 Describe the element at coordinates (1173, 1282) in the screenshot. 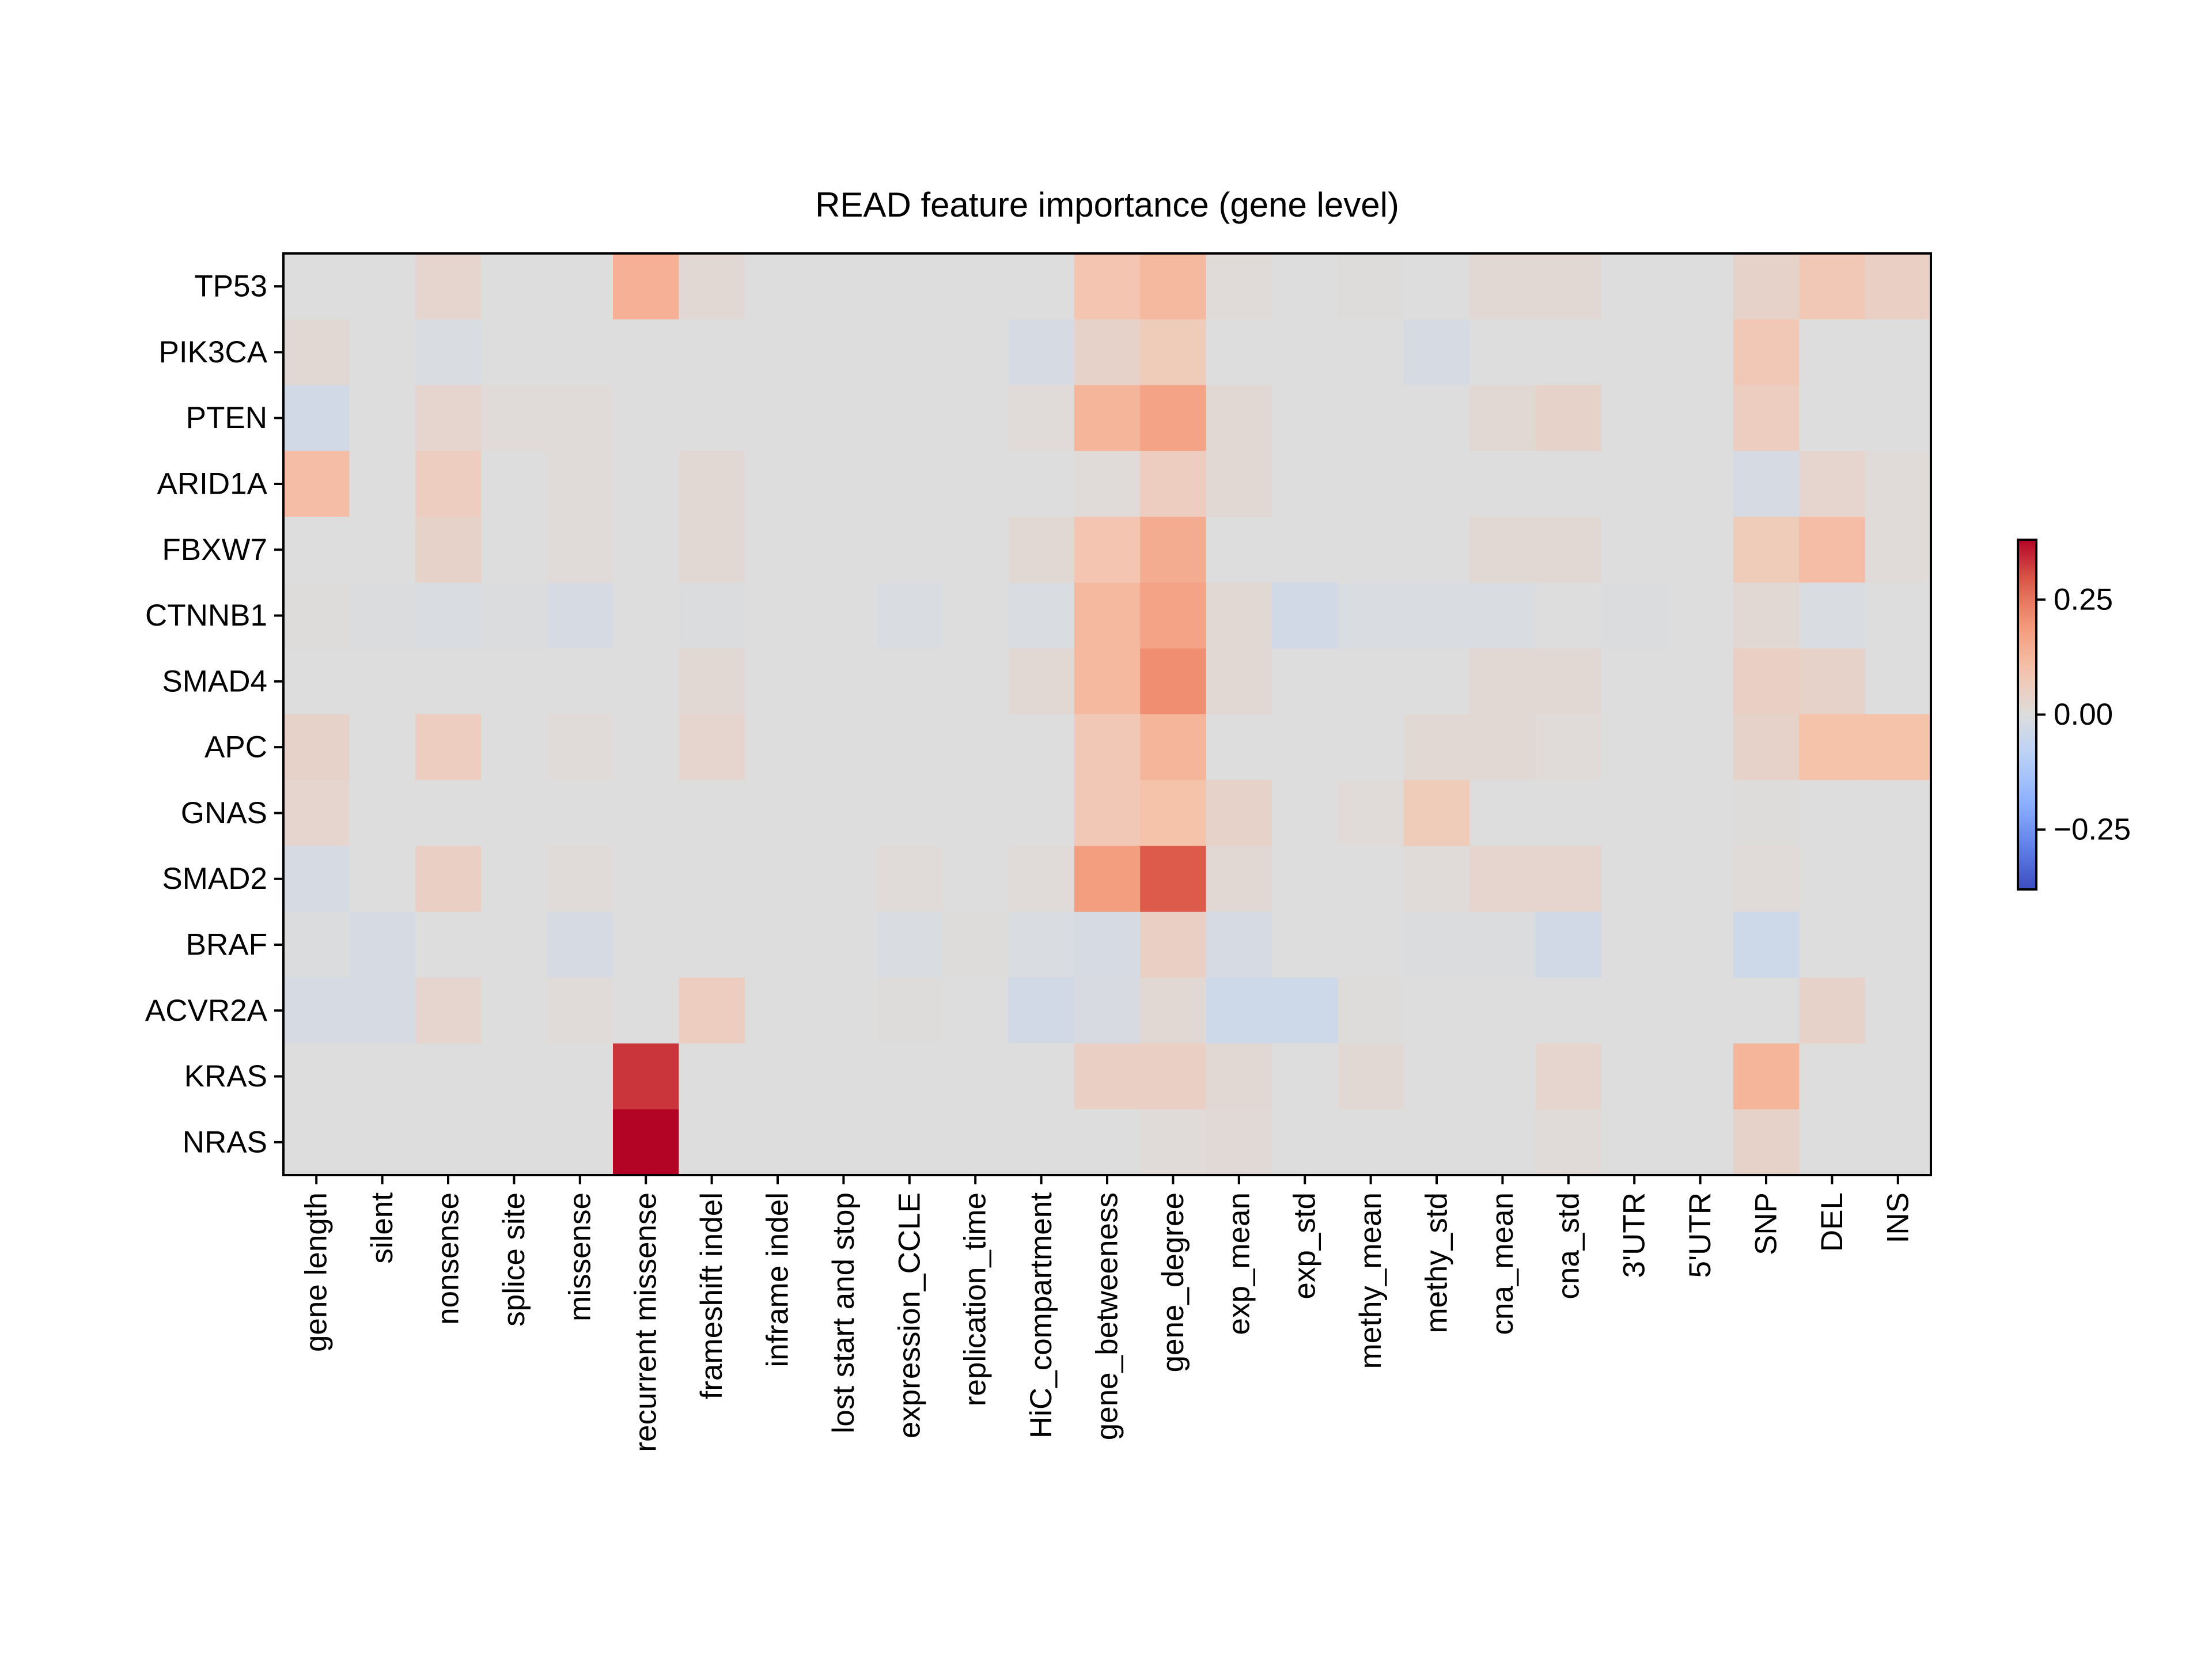

I see `x-tick-label: gene_degree` at that location.